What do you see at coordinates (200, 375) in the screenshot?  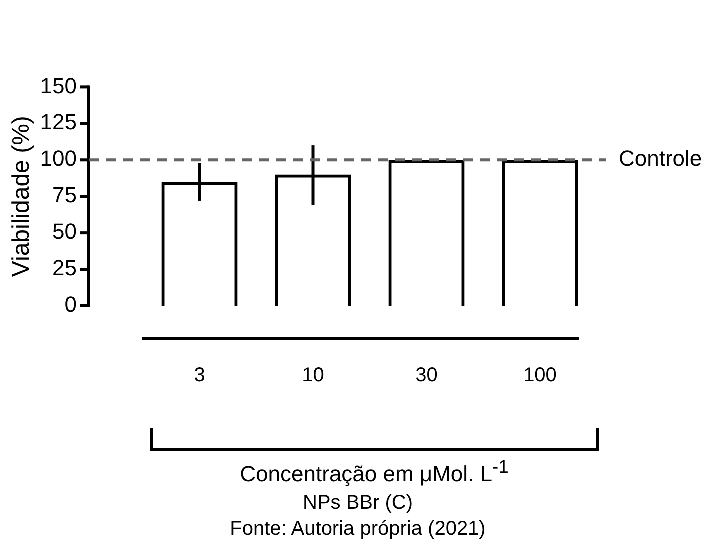 I see `x-tick-label: 3` at bounding box center [200, 375].